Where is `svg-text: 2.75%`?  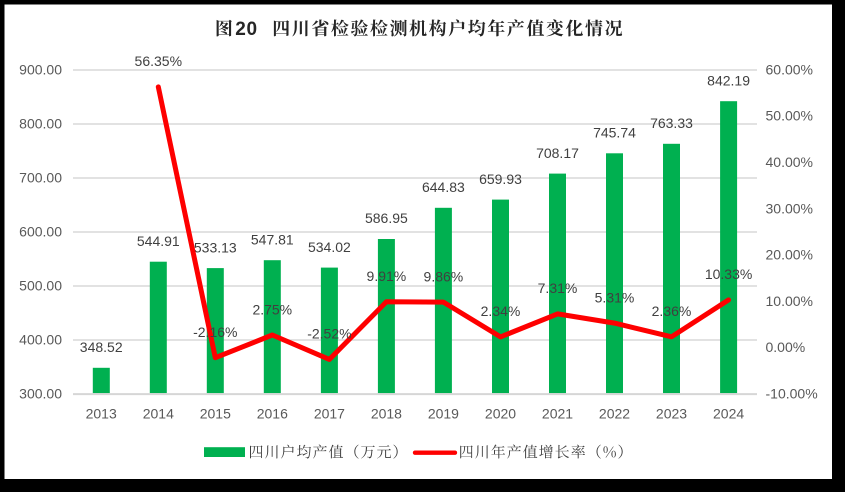
svg-text: 2.75% is located at coordinates (272, 309).